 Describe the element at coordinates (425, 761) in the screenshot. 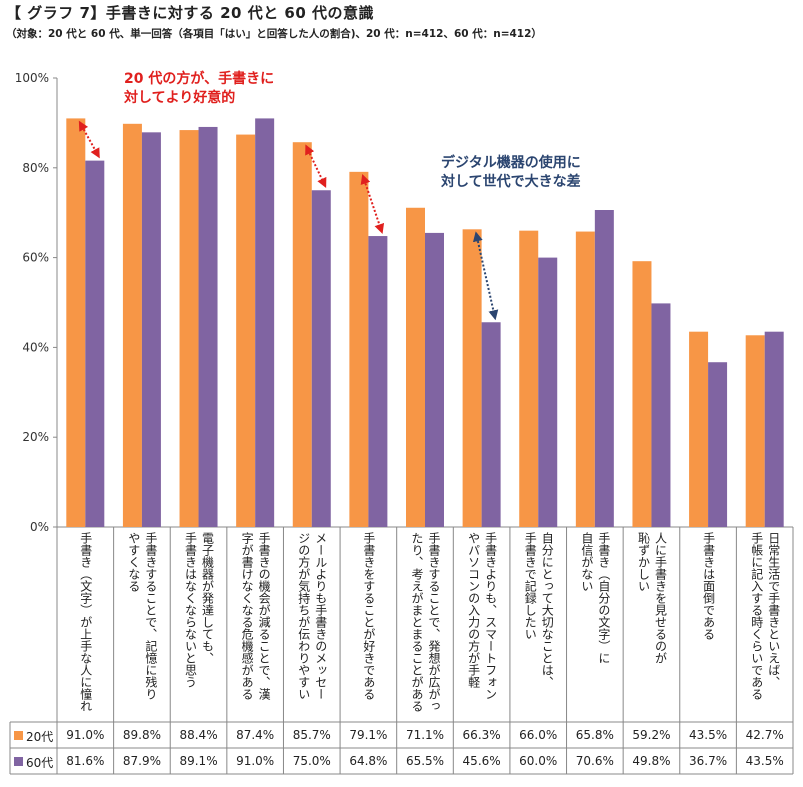

I see `table-cell: 65.5%` at that location.